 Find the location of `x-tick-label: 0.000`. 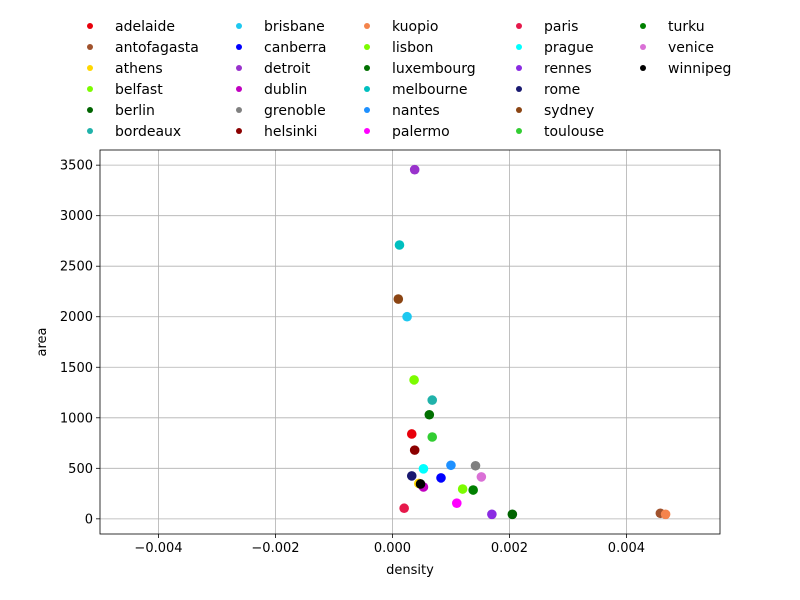

x-tick-label: 0.000 is located at coordinates (392, 548).